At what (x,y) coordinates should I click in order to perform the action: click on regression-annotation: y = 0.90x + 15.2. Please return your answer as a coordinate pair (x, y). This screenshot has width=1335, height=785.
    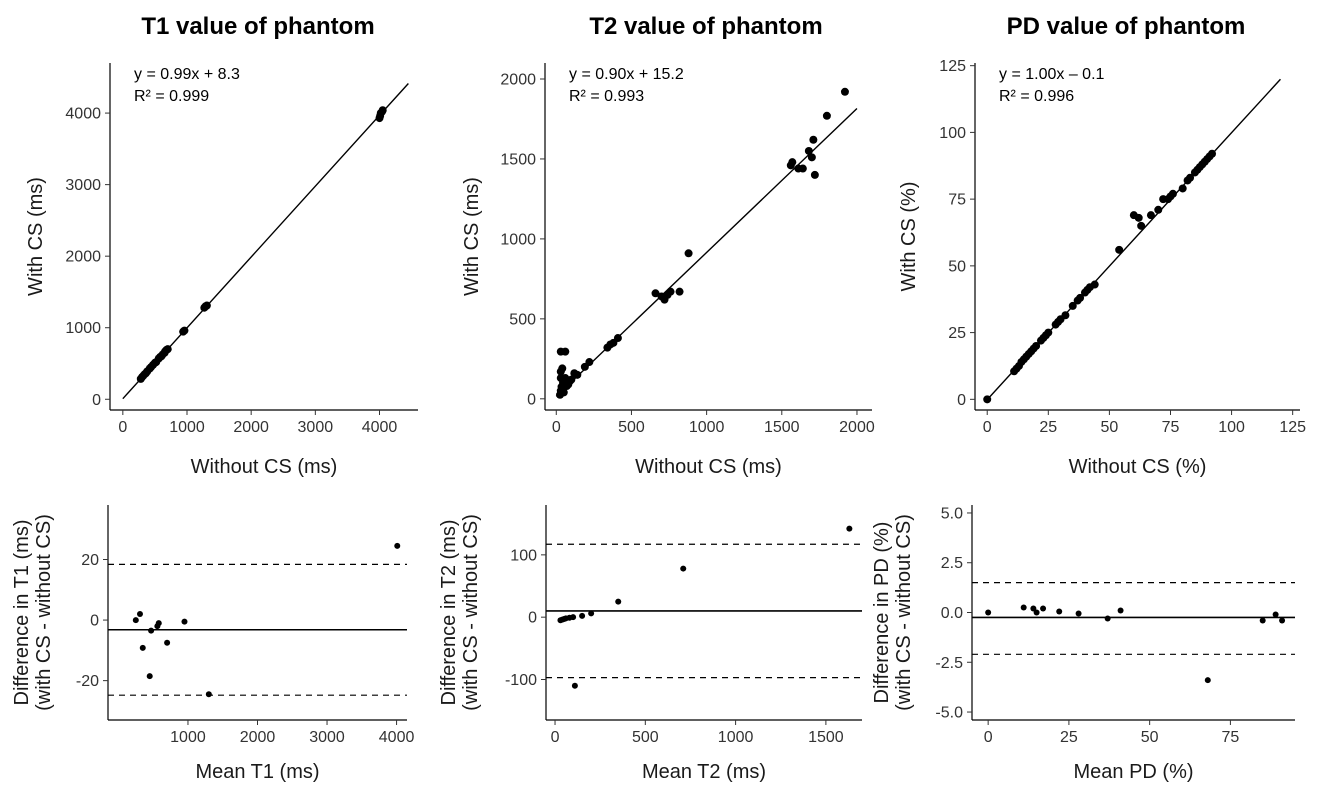
    Looking at the image, I should click on (626, 74).